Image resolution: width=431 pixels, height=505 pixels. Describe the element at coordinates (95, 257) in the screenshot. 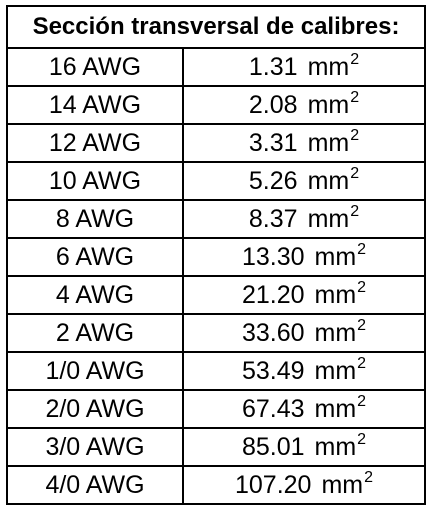

I see `gauge-cell: 6 AWG` at that location.